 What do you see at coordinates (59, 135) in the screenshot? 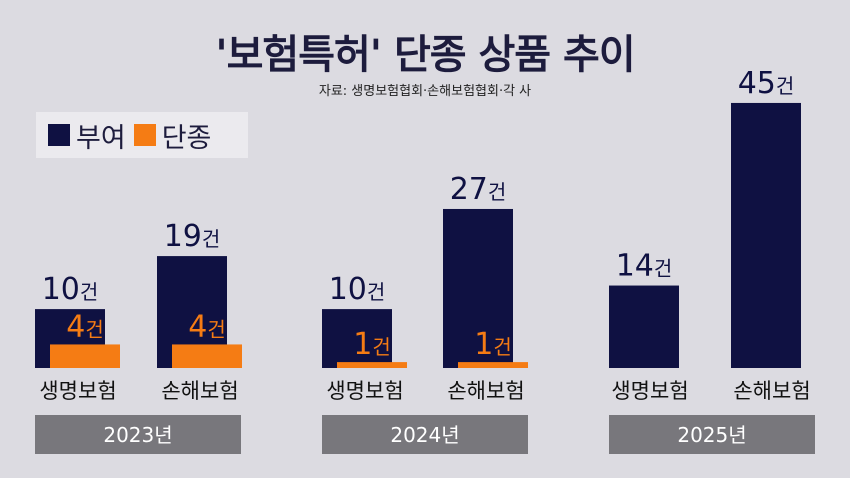
I see `legend-swatch-grant` at bounding box center [59, 135].